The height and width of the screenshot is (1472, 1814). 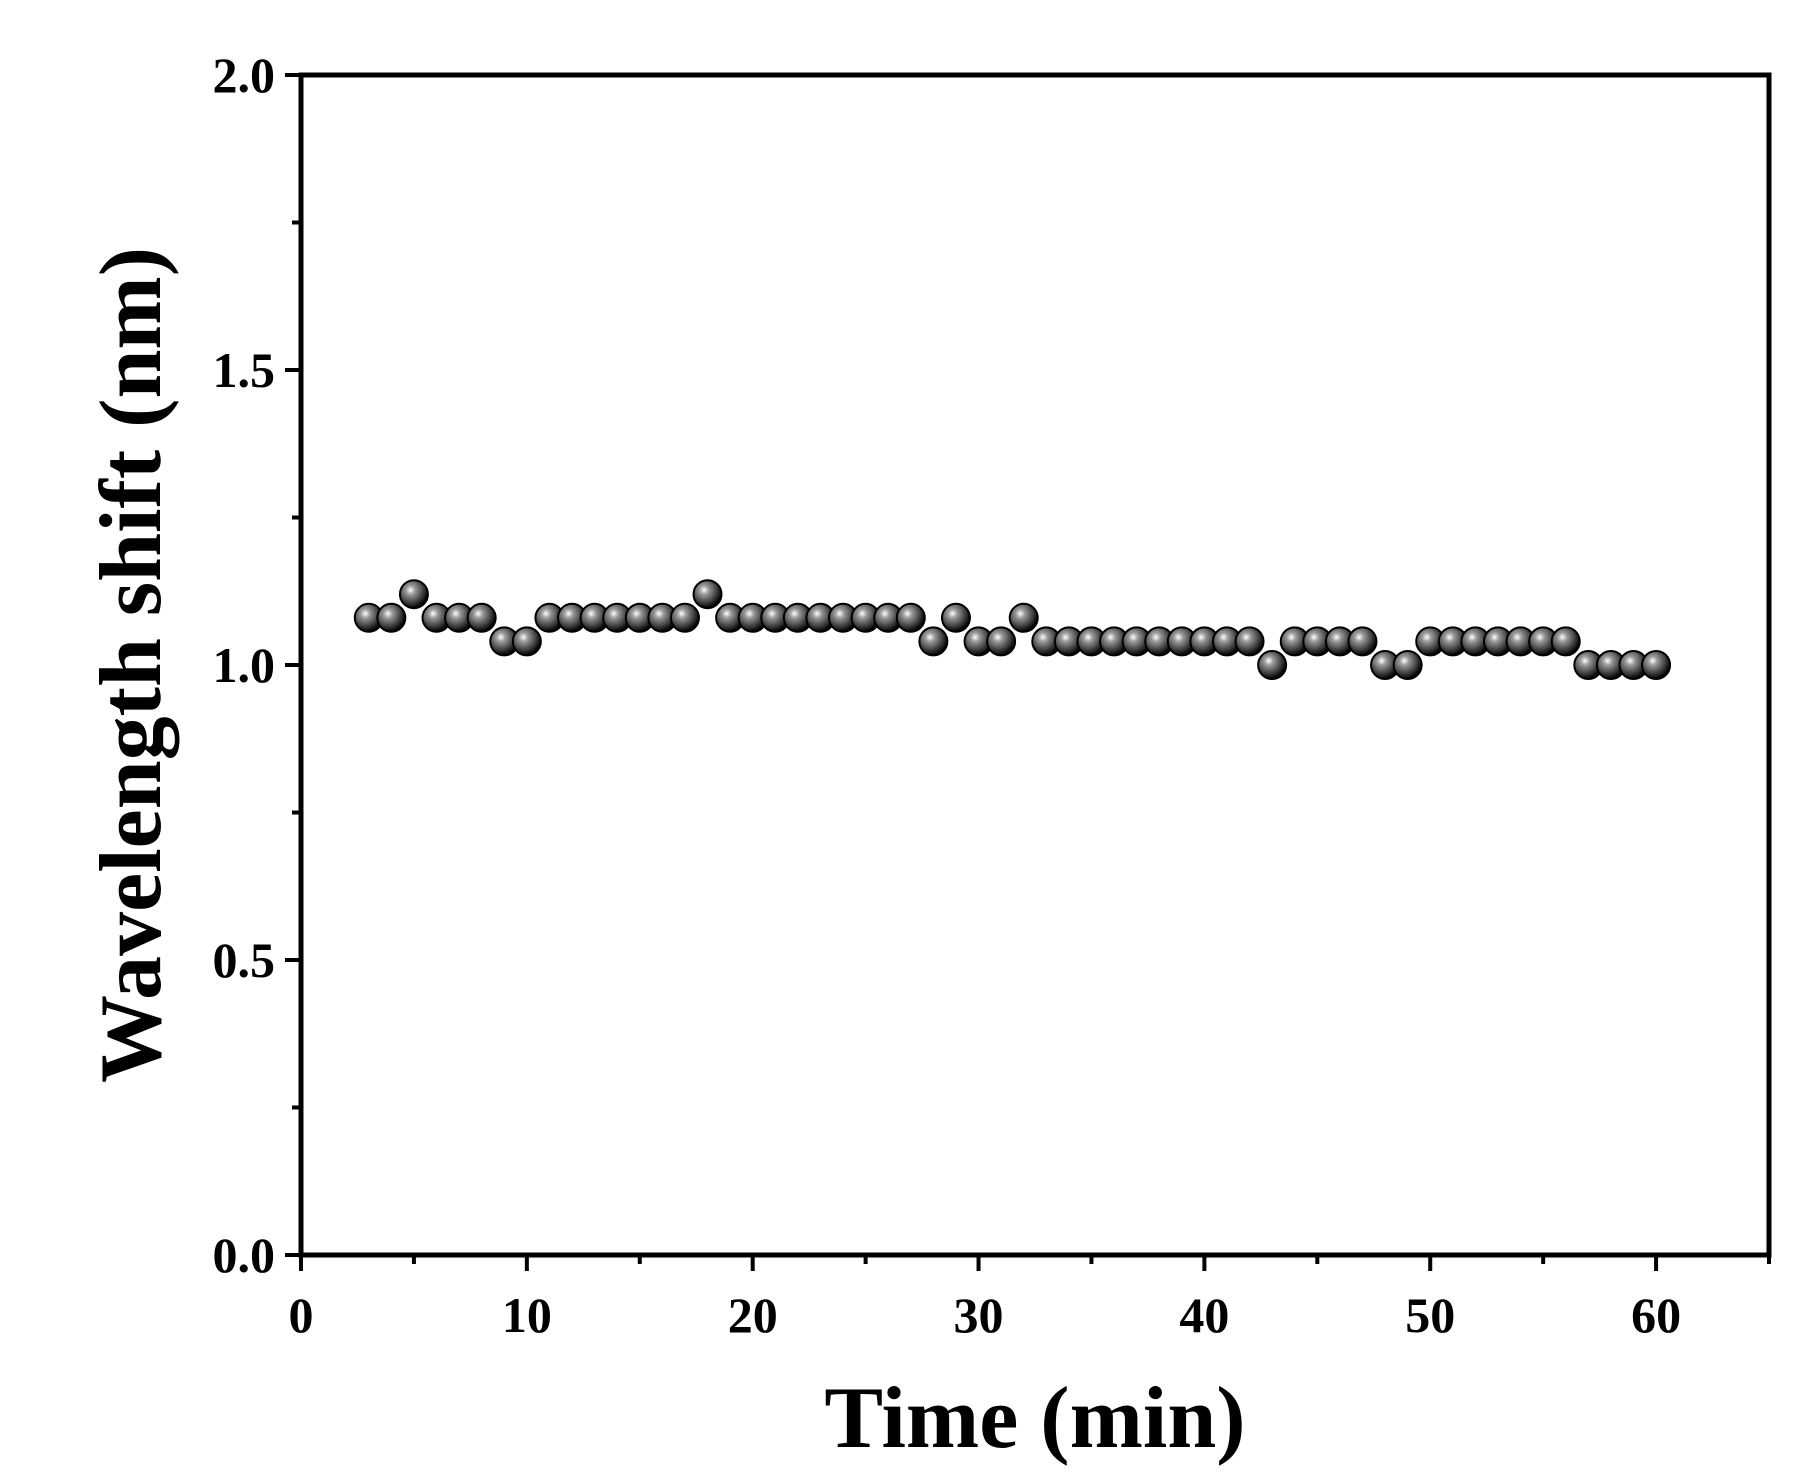 What do you see at coordinates (753, 1315) in the screenshot?
I see `x-tick-label: 20` at bounding box center [753, 1315].